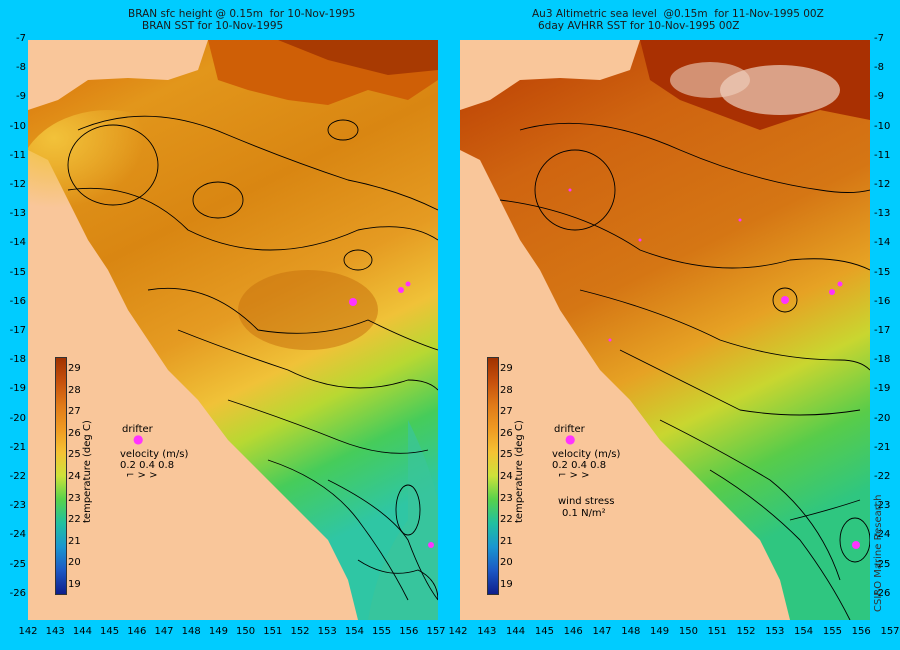 The height and width of the screenshot is (650, 900). I want to click on colorbar-tick-label: 20, so click(74, 563).